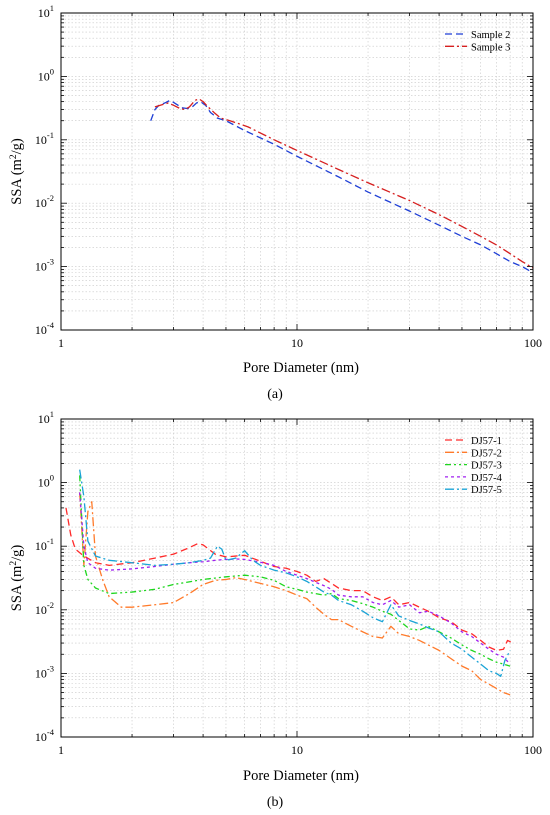 The height and width of the screenshot is (815, 550). What do you see at coordinates (490, 35) in the screenshot?
I see `legend-label: Sample 2` at bounding box center [490, 35].